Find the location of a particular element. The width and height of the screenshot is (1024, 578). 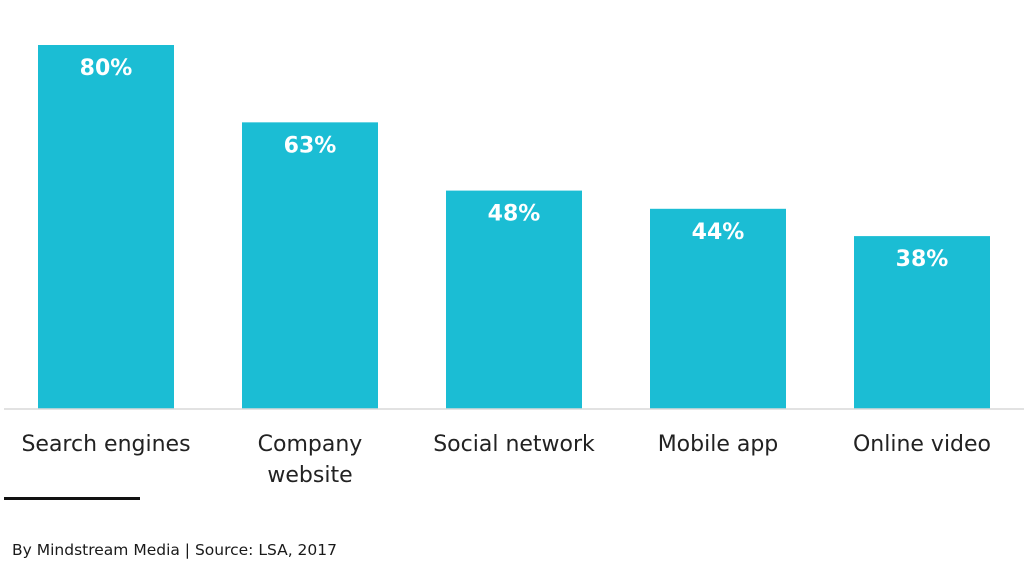

bar-value-label: 44% is located at coordinates (718, 232).